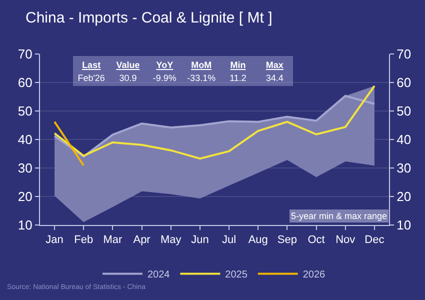 The image size is (425, 300). What do you see at coordinates (128, 65) in the screenshot?
I see `annotation: Value` at bounding box center [128, 65].